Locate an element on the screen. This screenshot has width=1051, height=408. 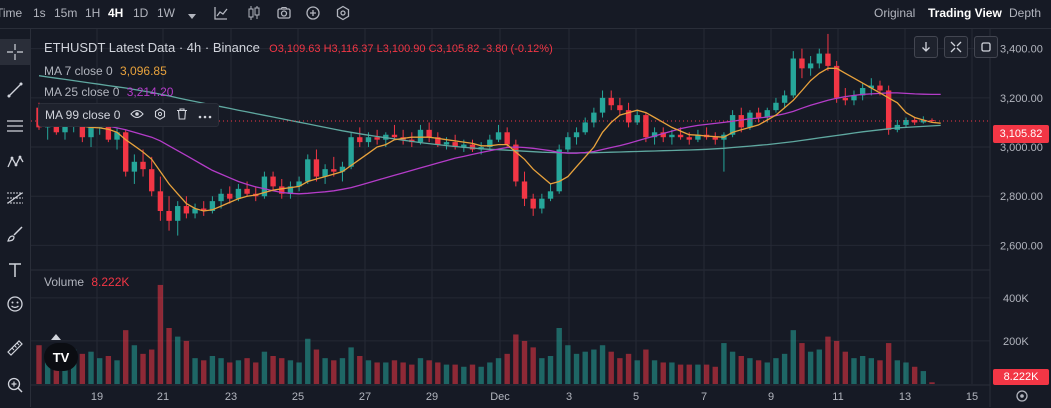
volume-label: Volume is located at coordinates (64, 282).